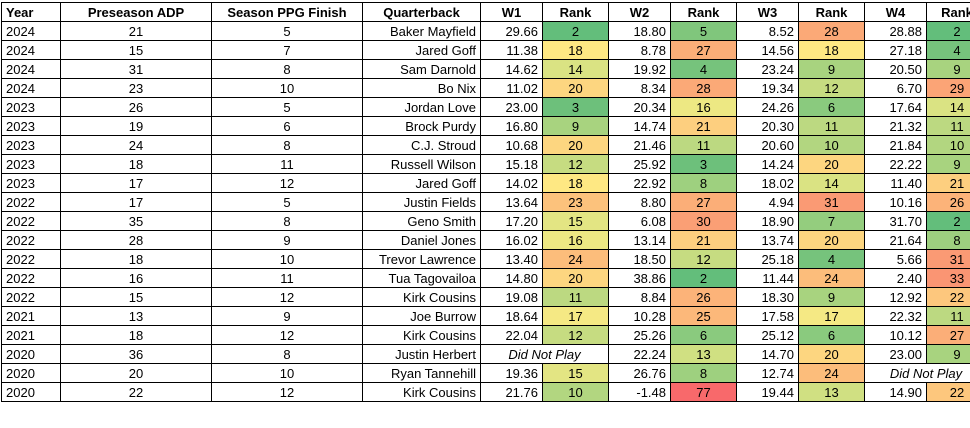 The width and height of the screenshot is (970, 428). I want to click on w3-points-cell: 25.12, so click(768, 335).